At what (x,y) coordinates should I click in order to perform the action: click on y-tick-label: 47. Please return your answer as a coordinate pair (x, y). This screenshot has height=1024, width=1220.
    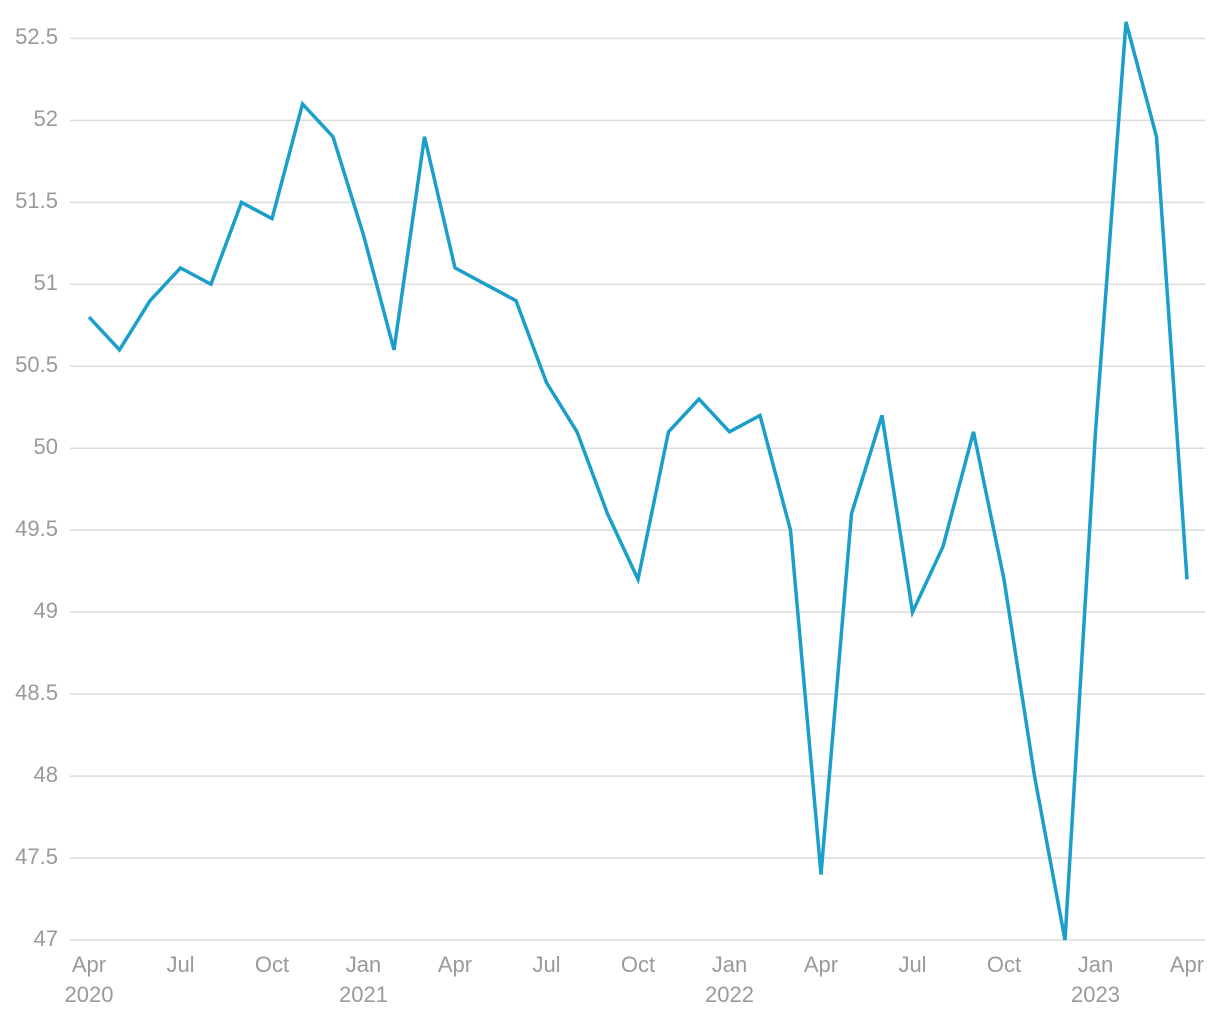
    Looking at the image, I should click on (46, 938).